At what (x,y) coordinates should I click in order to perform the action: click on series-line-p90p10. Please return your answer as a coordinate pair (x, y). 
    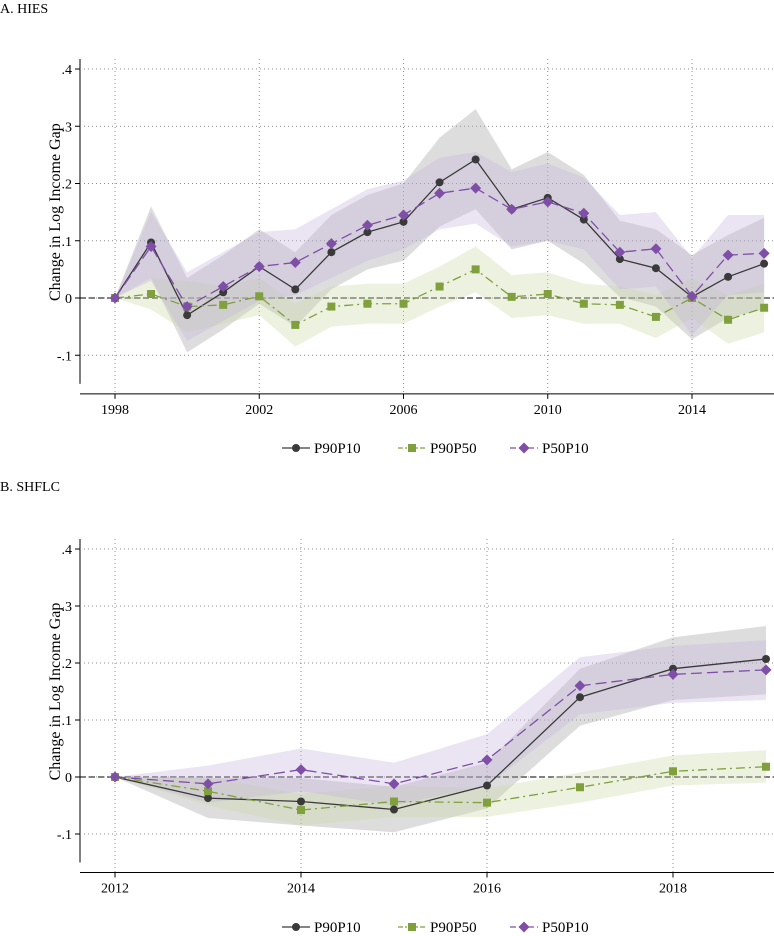
    Looking at the image, I should click on (440, 734).